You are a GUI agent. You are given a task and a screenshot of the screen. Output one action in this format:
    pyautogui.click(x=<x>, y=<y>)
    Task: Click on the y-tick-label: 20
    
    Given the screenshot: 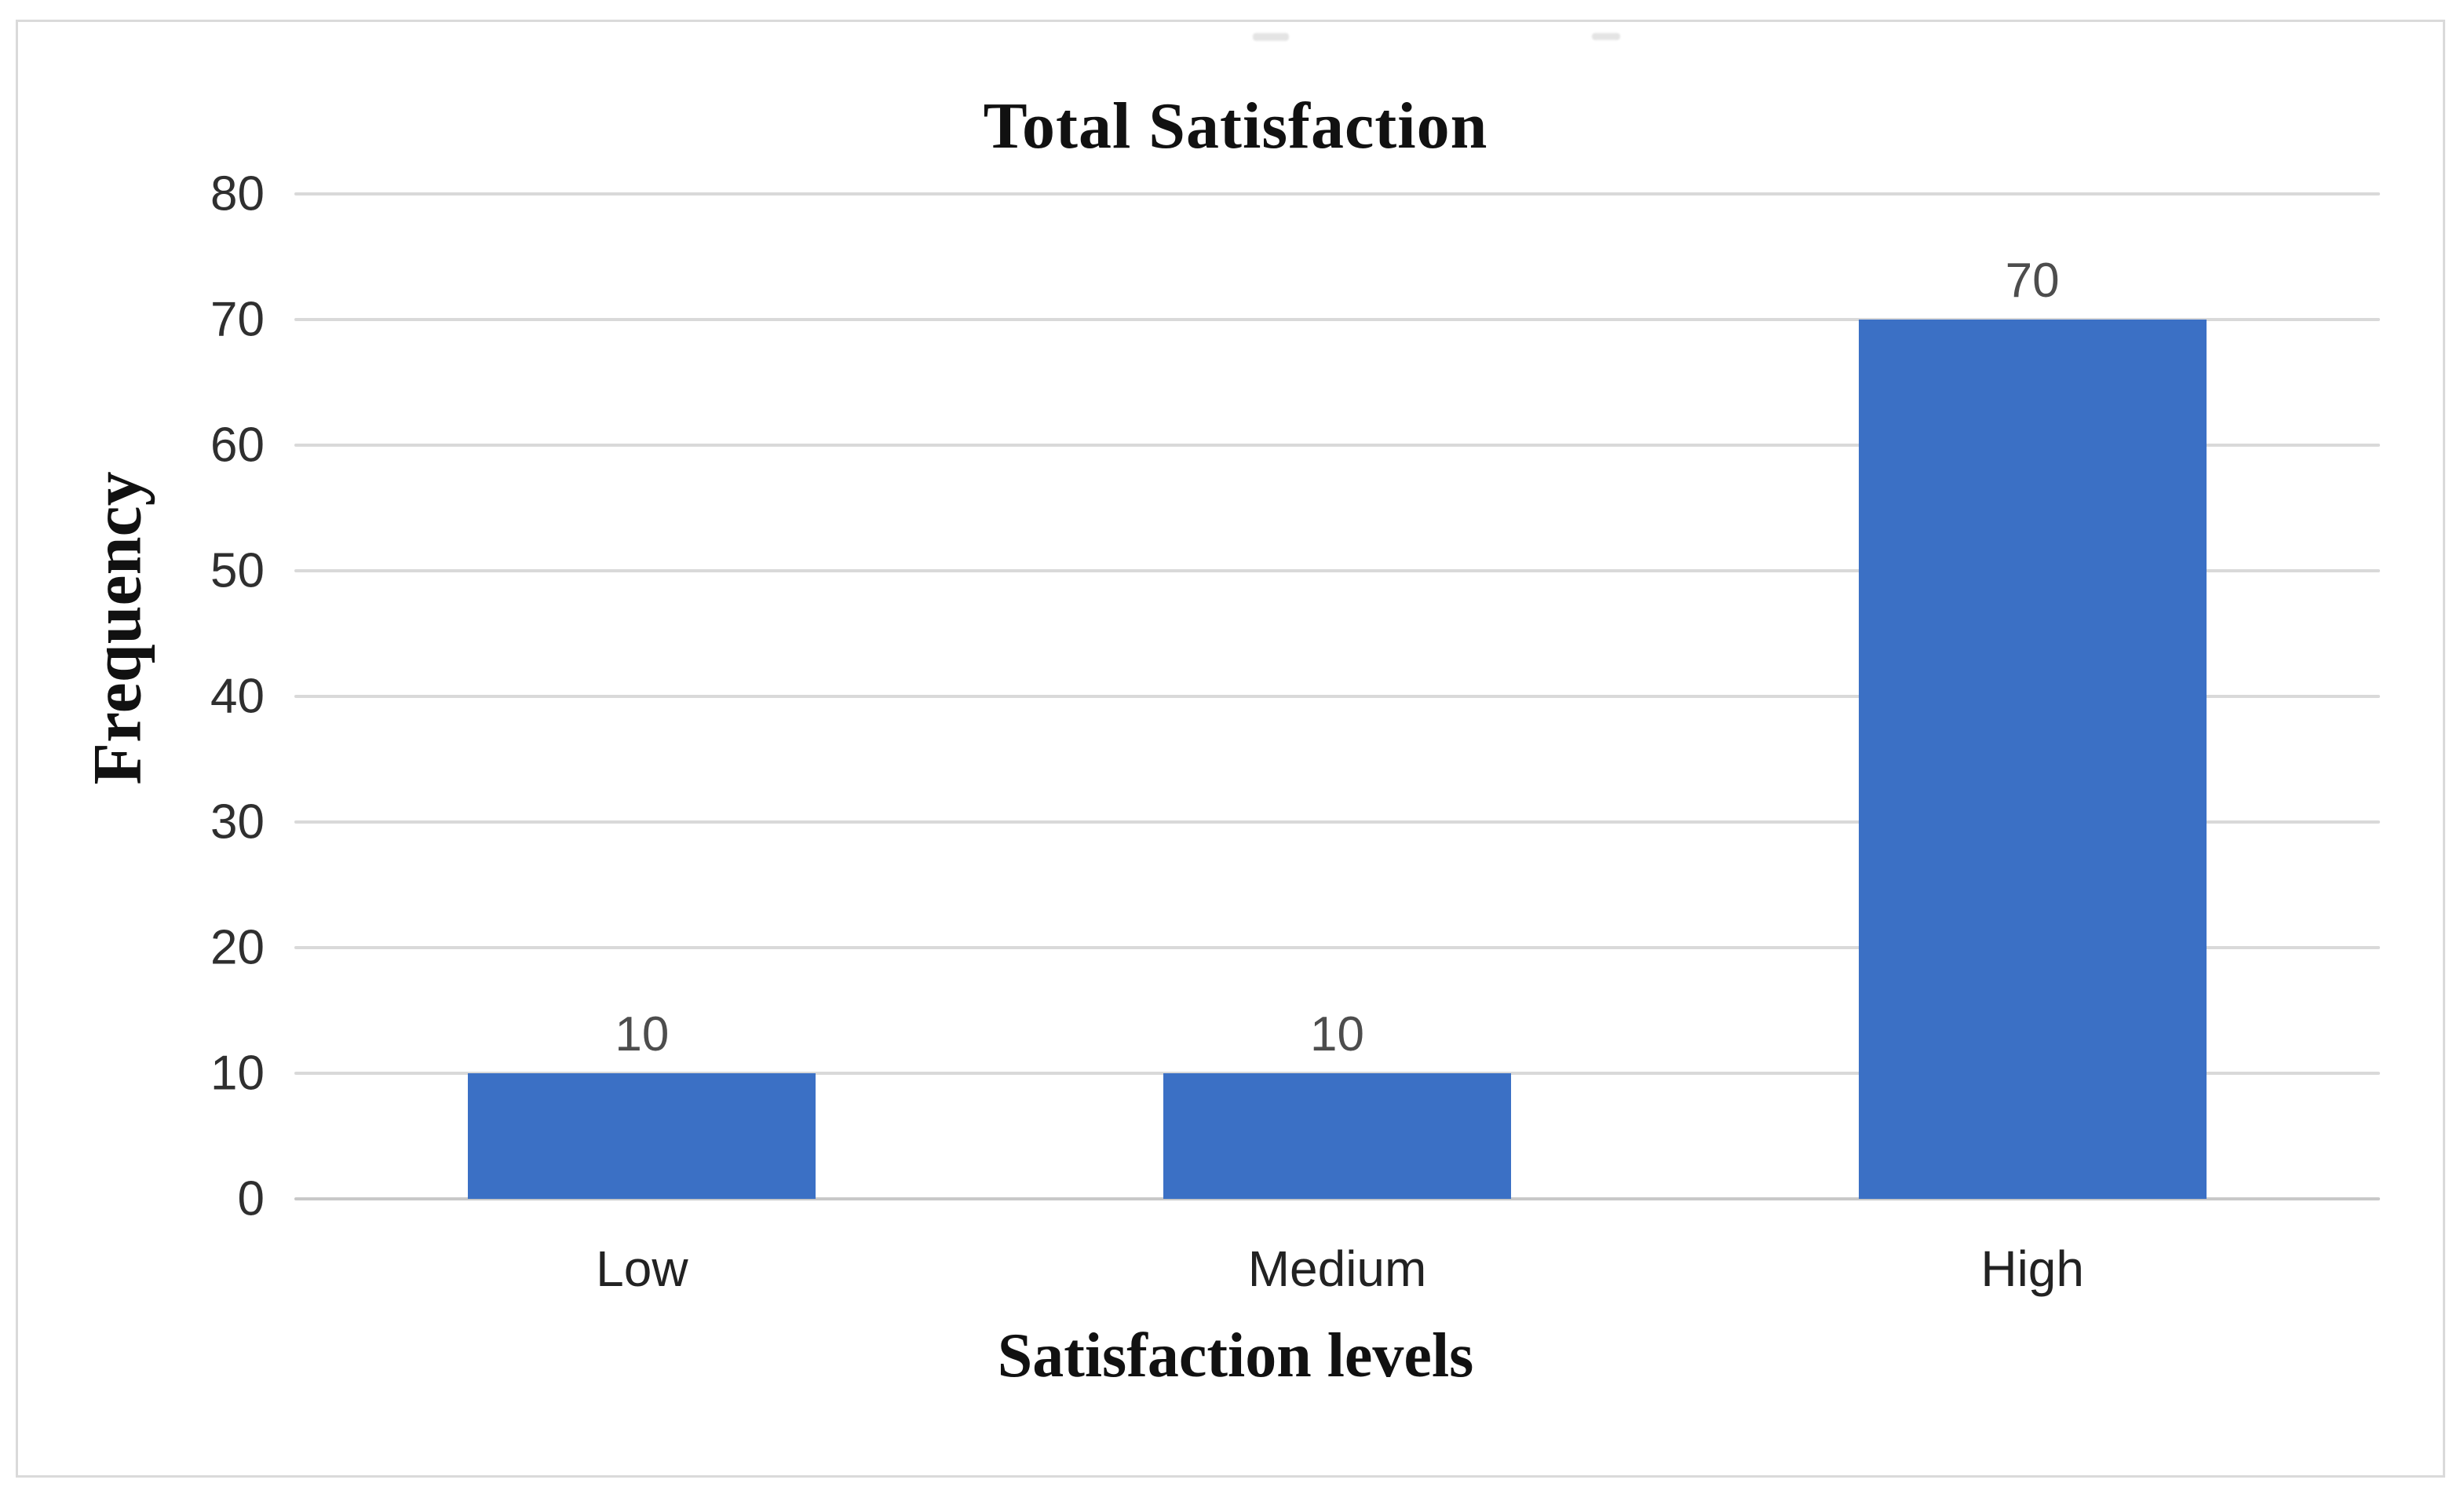 What is the action you would take?
    pyautogui.click(x=237, y=947)
    